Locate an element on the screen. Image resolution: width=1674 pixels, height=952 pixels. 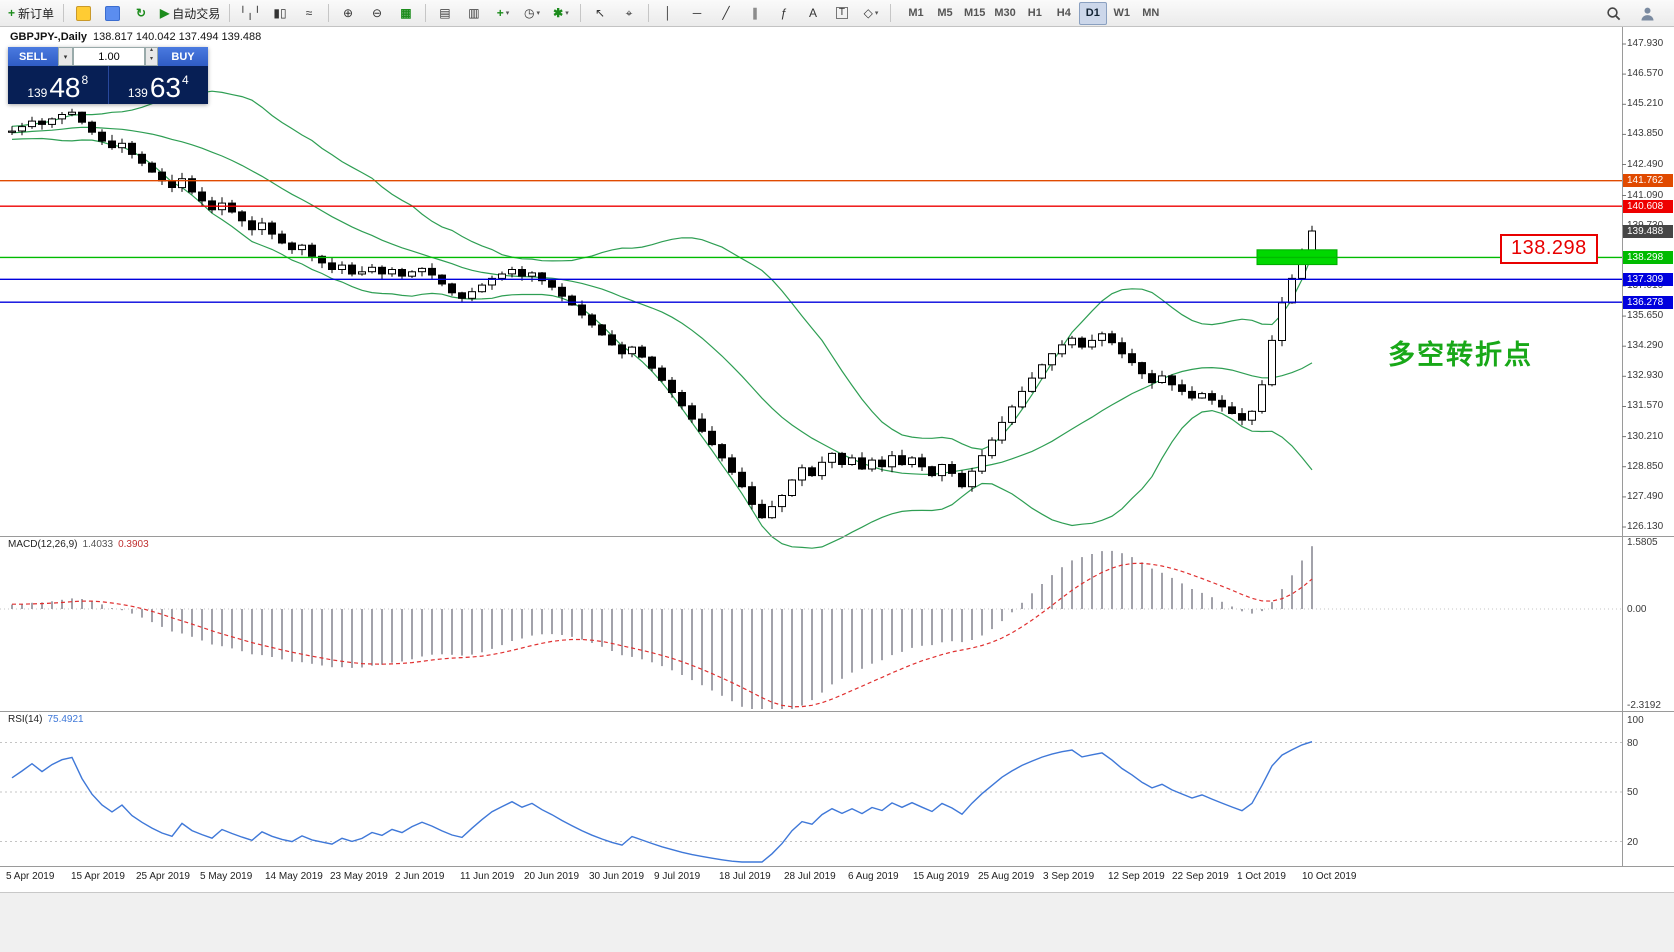
macd-tick: 1.5805 is located at coordinates (1642, 542).